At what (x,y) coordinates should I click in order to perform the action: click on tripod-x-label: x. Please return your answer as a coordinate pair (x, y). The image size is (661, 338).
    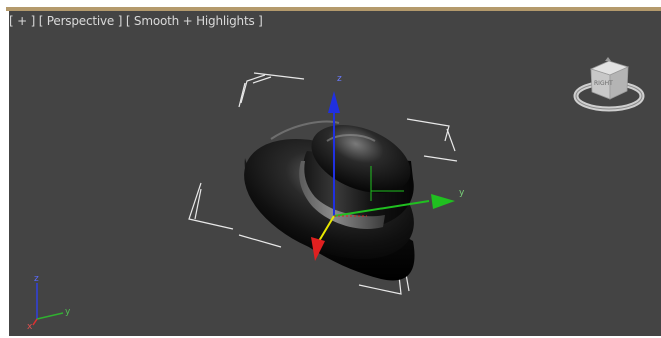
    Looking at the image, I should click on (30, 327).